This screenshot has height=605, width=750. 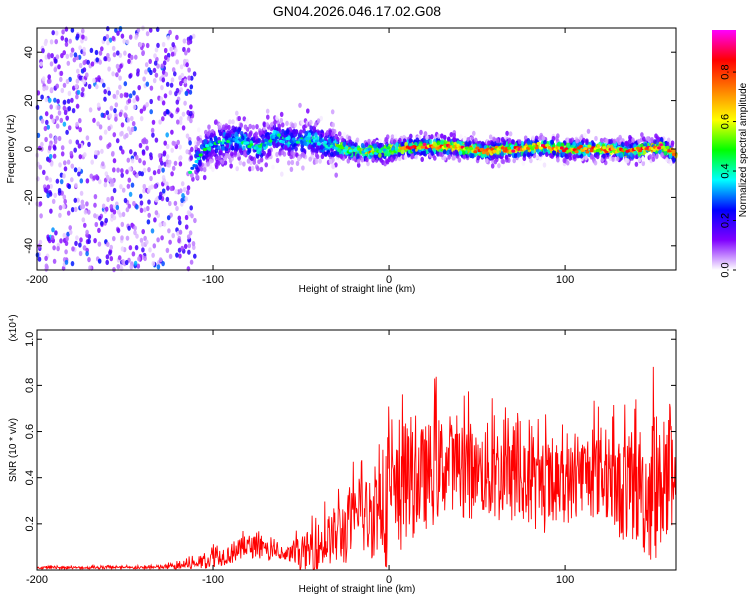 What do you see at coordinates (728, 171) in the screenshot?
I see `colorbar-ticks: 0.0 0.2 0.4 0.6 0.8` at bounding box center [728, 171].